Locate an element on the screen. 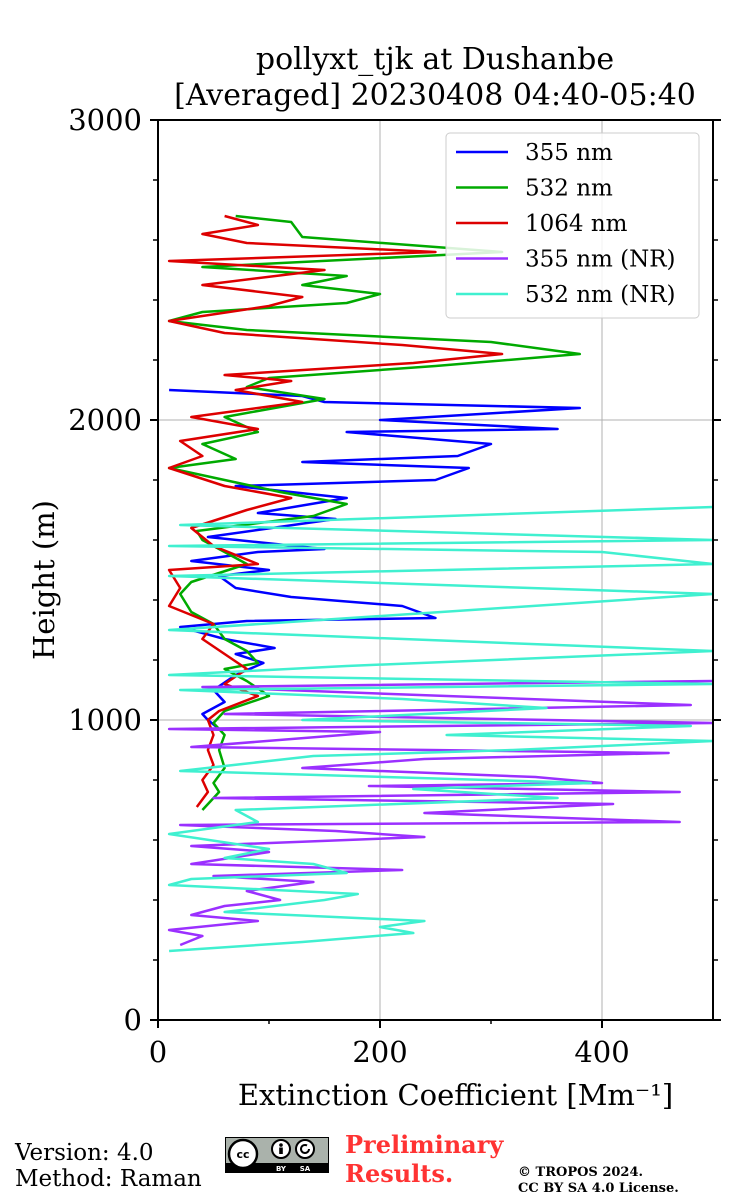 The width and height of the screenshot is (750, 1200). svg-text: SA is located at coordinates (305, 1169).